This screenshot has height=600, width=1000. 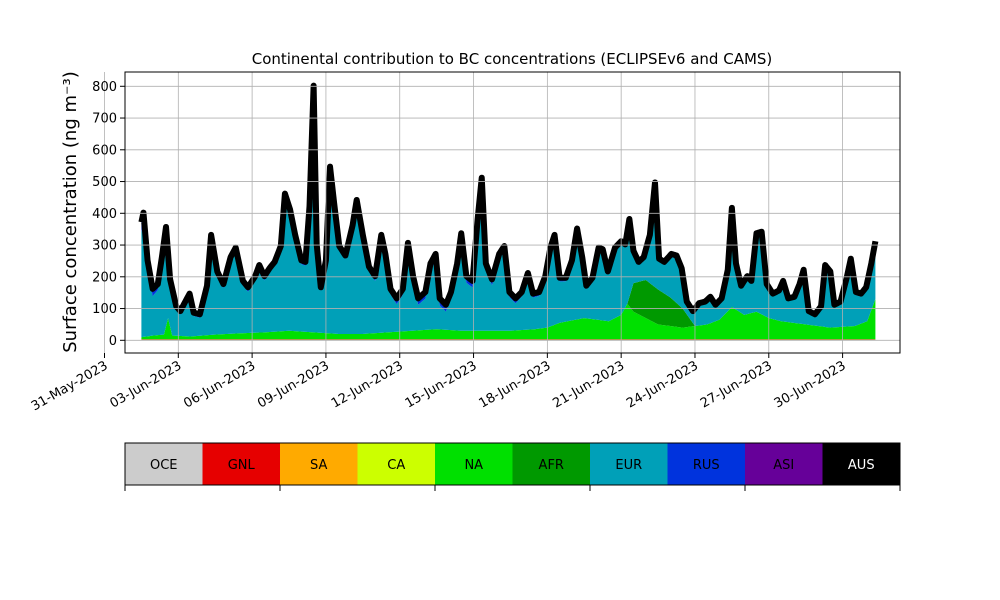 I want to click on legend-label: OCE, so click(x=164, y=465).